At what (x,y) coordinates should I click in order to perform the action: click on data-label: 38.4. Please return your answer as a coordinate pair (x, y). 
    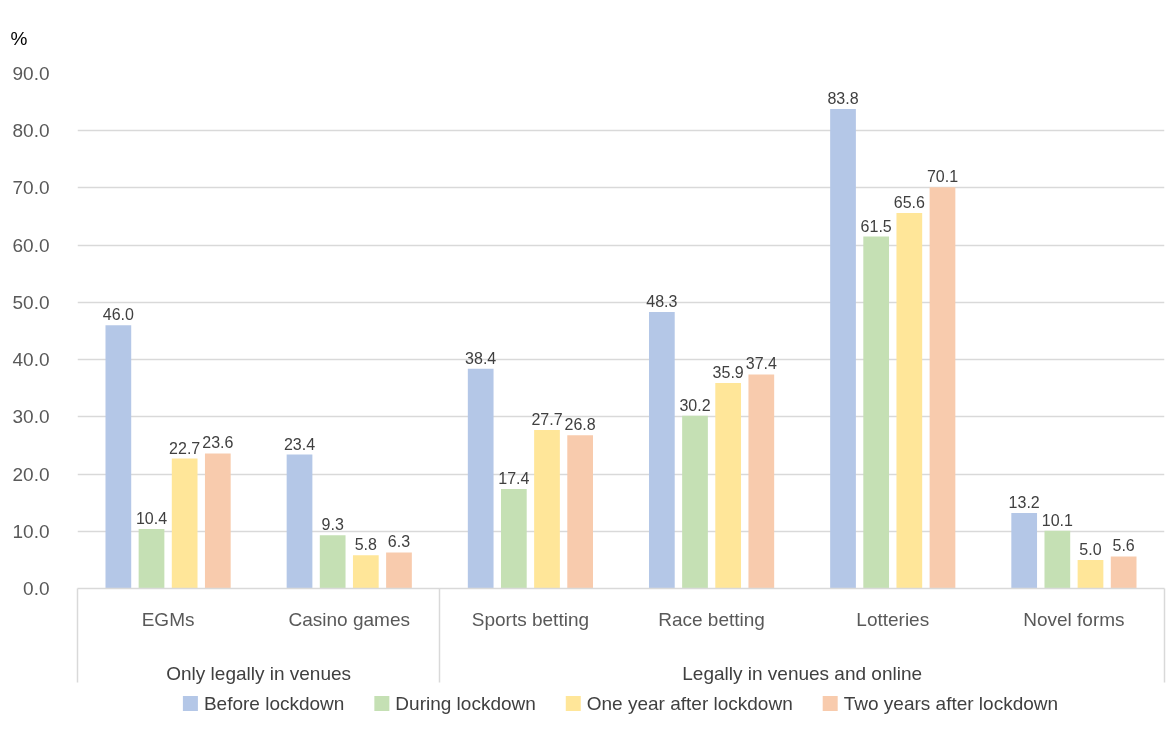
    Looking at the image, I should click on (481, 358).